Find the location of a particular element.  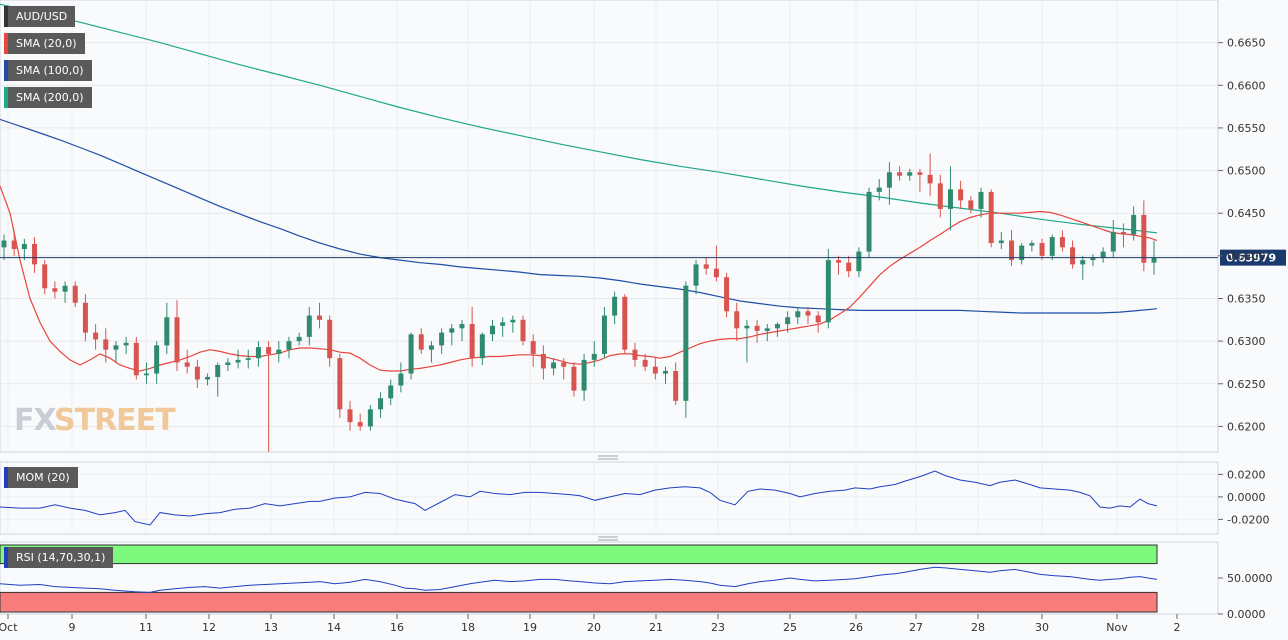

y-tick-label: 0.6650 is located at coordinates (1246, 43).